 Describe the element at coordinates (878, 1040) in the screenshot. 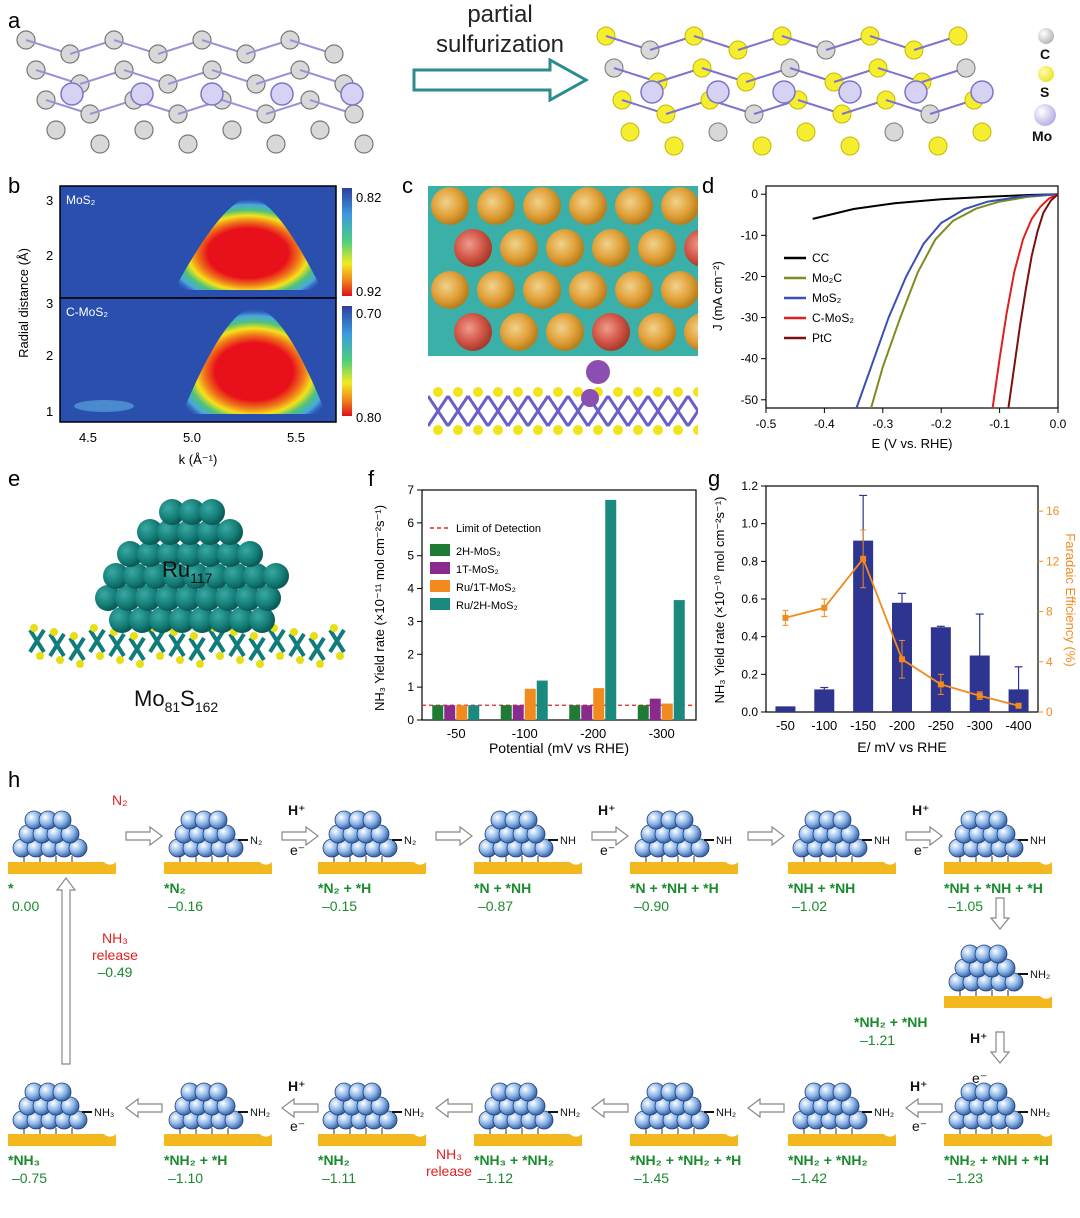

I see `stage-energy: –1.21` at that location.